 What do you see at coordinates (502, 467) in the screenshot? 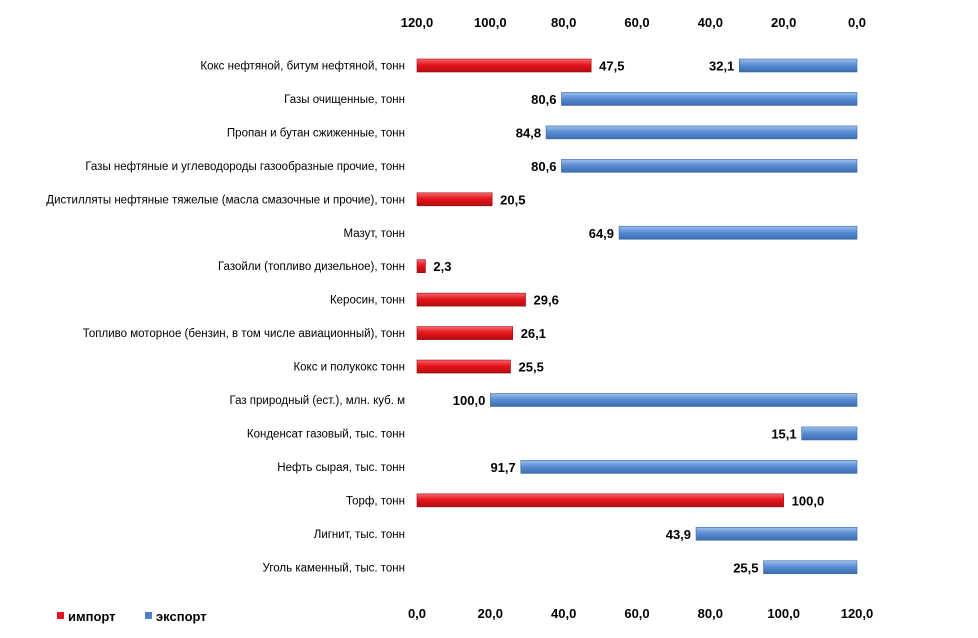
I see `export-value-label: 91,7` at bounding box center [502, 467].